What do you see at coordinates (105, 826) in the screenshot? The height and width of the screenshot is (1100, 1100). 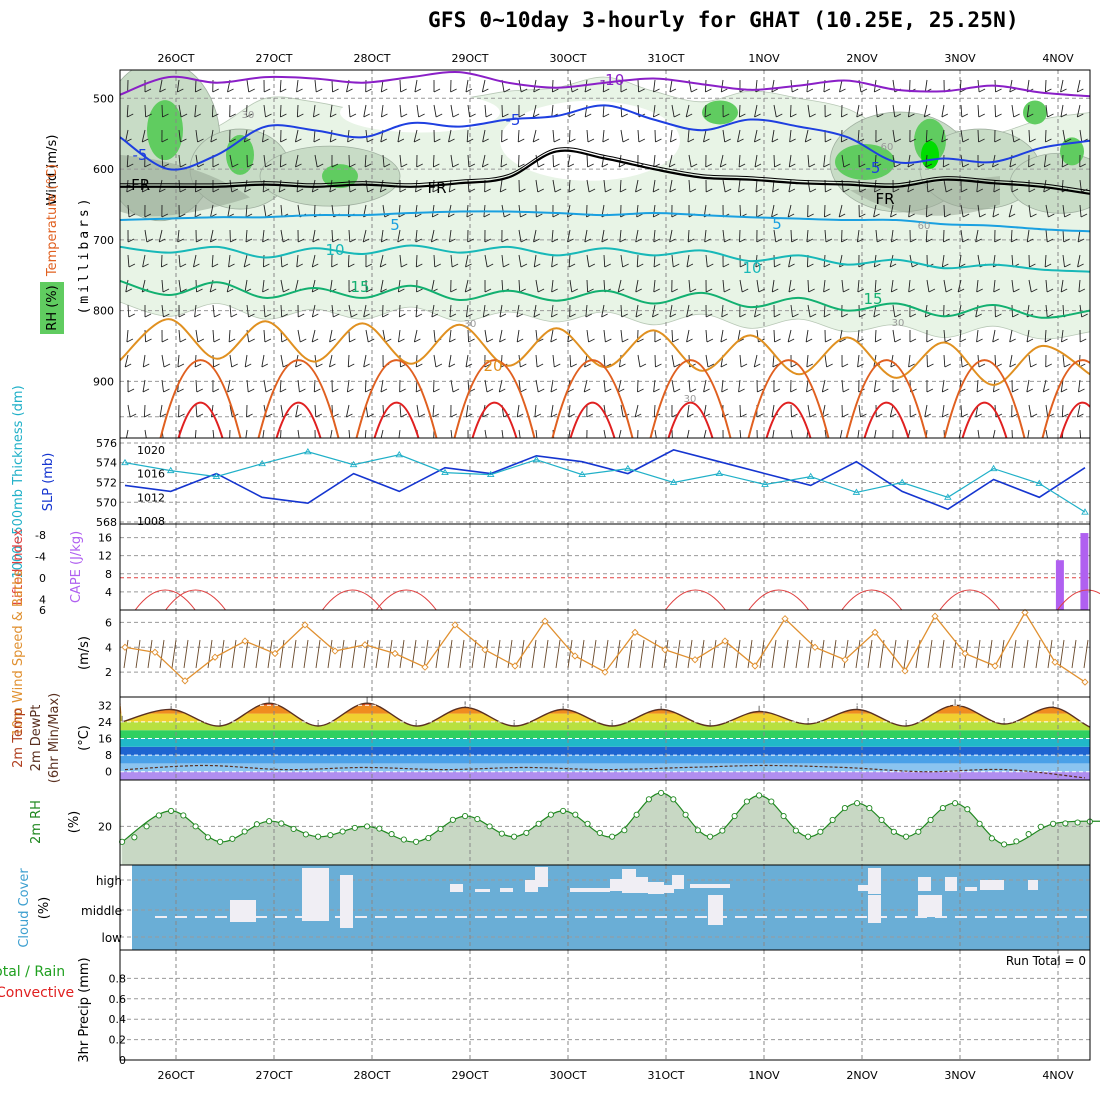 I see `rh2m-tick: 20` at bounding box center [105, 826].